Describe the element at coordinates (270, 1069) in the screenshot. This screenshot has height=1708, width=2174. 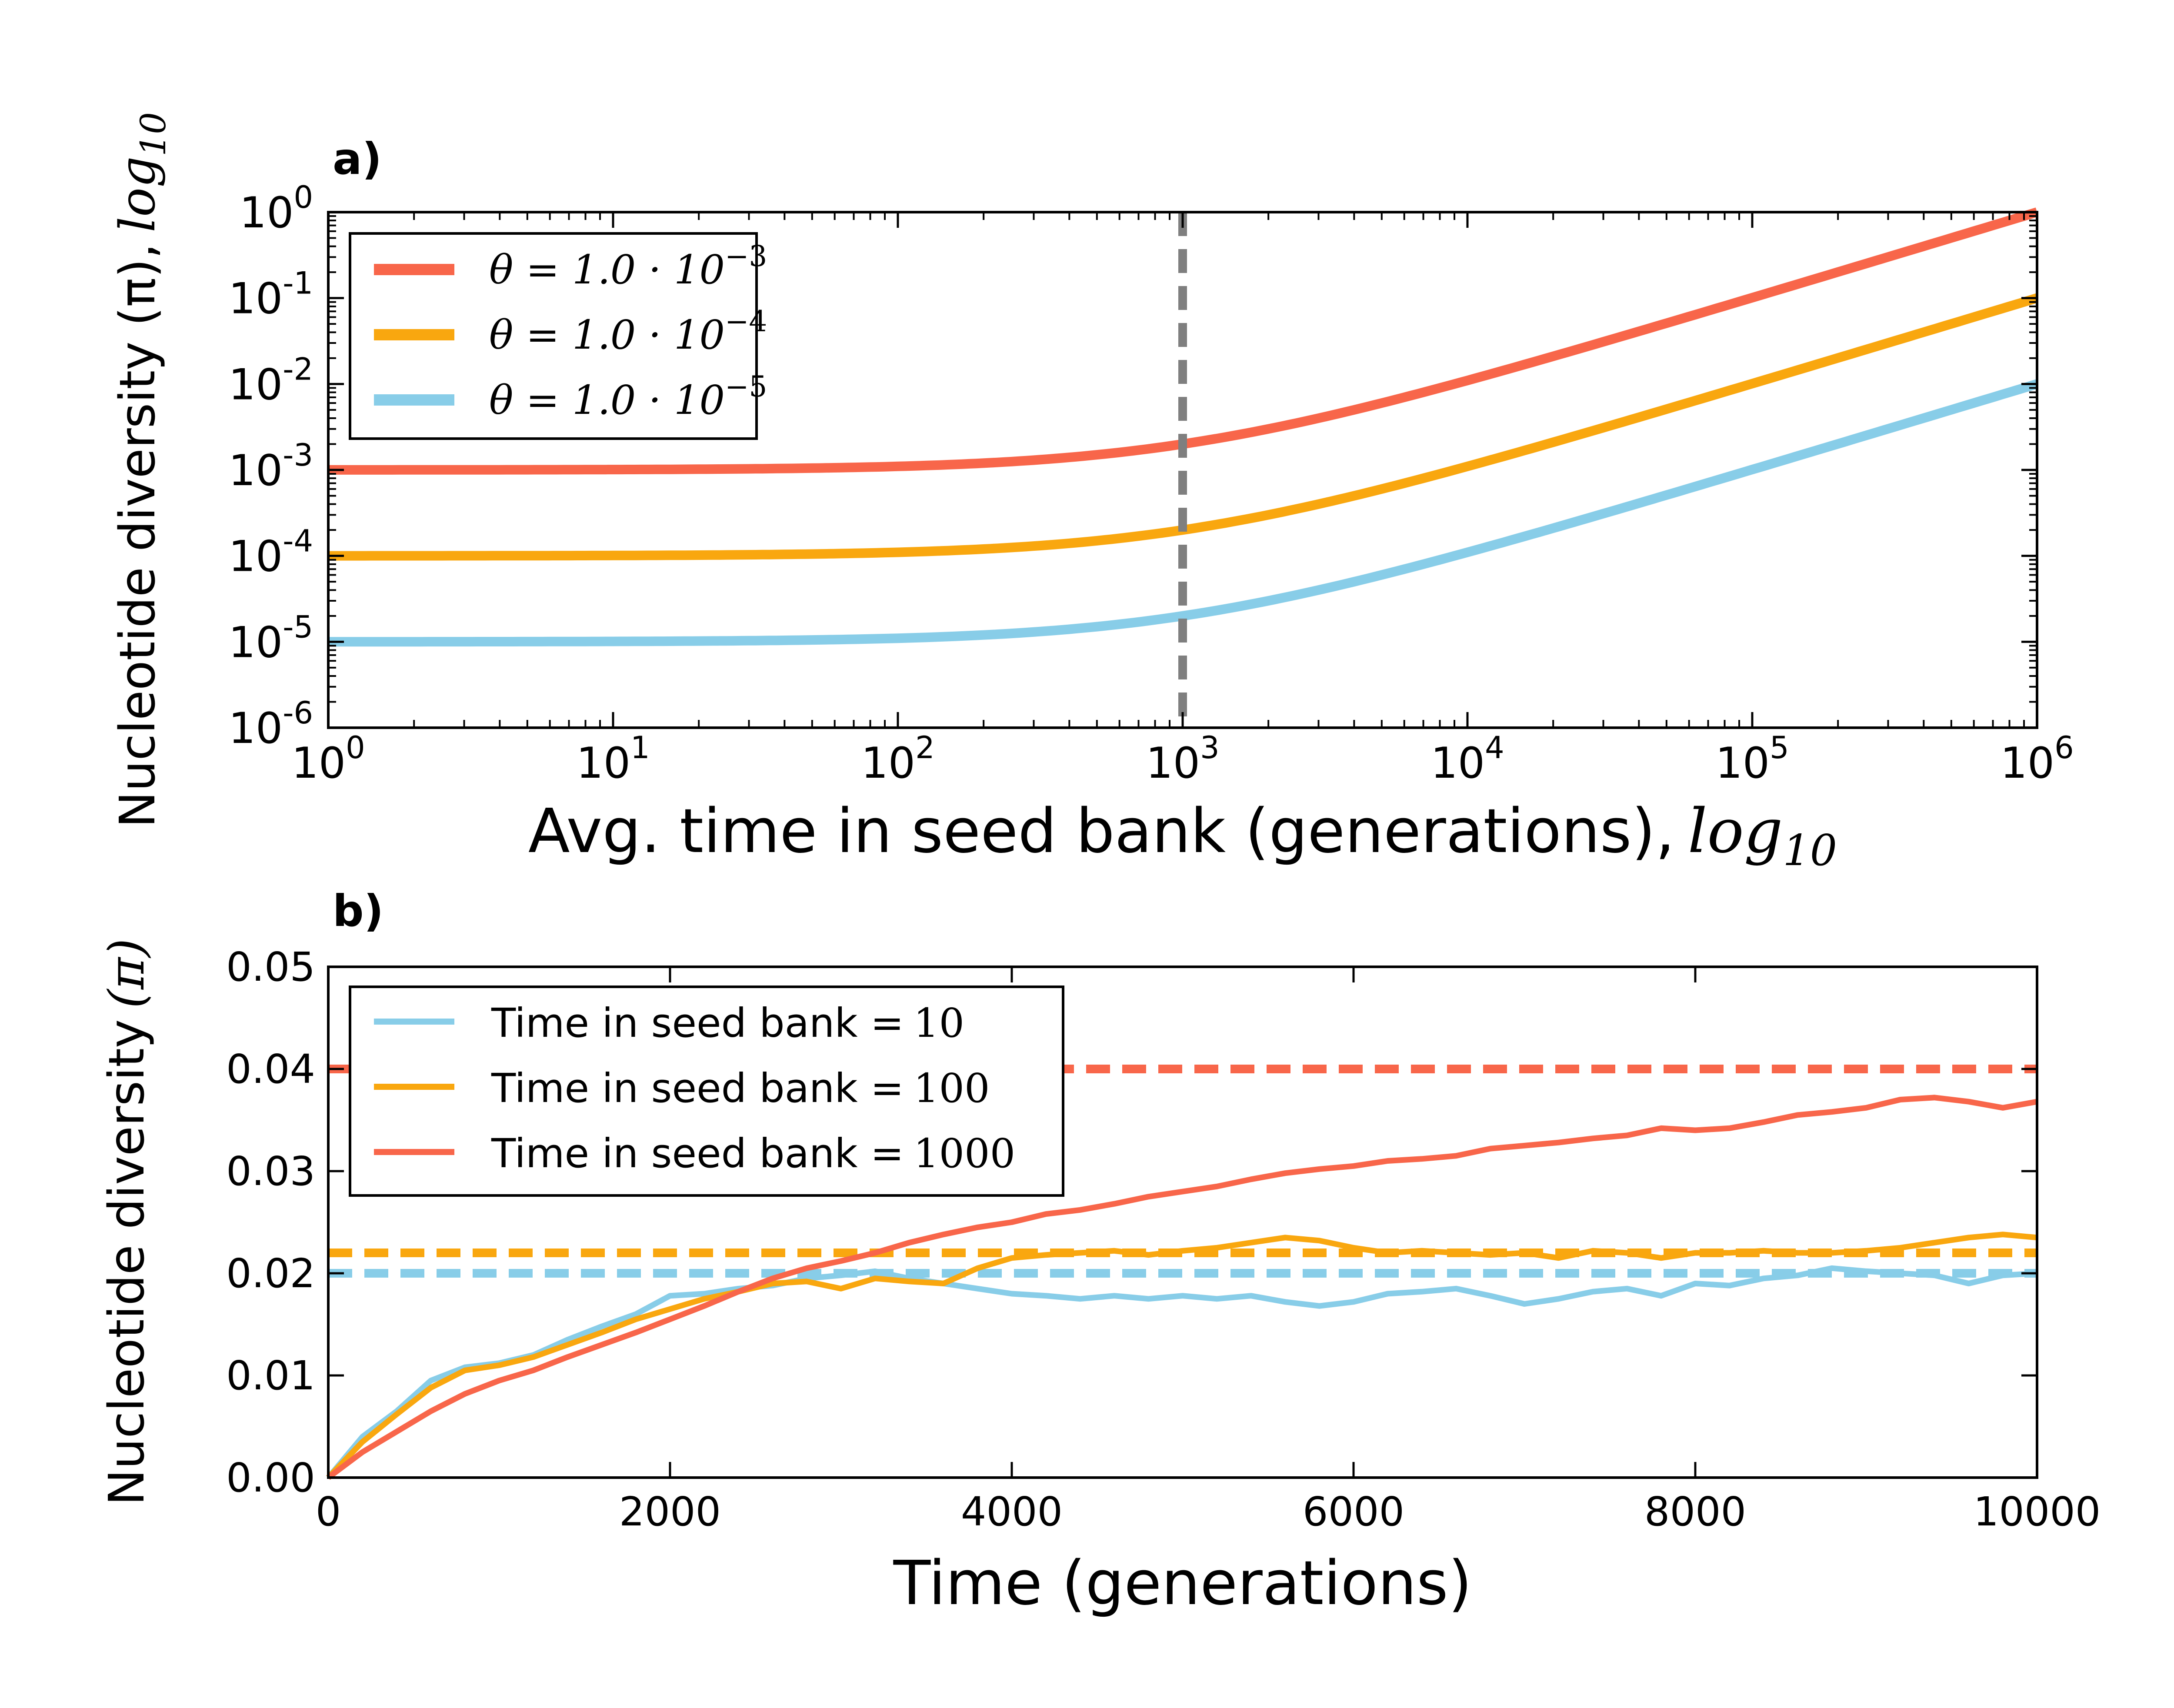
I see `panel-b-y-tick-label: 0.04` at that location.